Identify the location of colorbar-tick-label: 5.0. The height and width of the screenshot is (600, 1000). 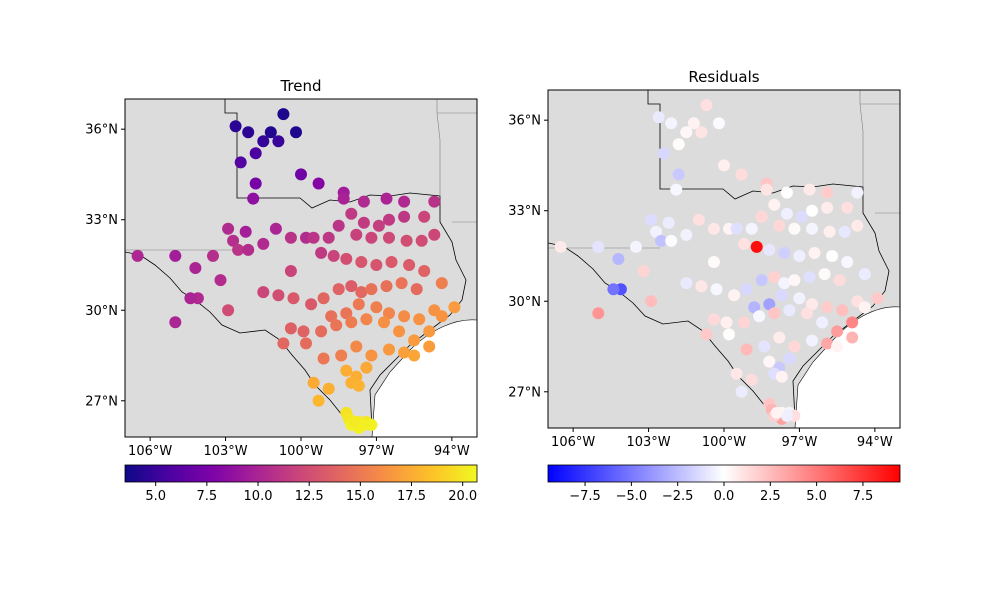
(155, 496).